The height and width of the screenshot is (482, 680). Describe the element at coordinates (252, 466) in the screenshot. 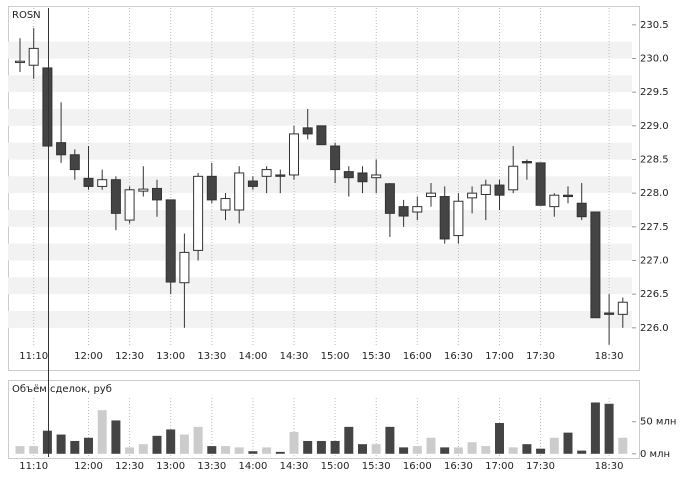

I see `x-tick-label: 14:00` at that location.